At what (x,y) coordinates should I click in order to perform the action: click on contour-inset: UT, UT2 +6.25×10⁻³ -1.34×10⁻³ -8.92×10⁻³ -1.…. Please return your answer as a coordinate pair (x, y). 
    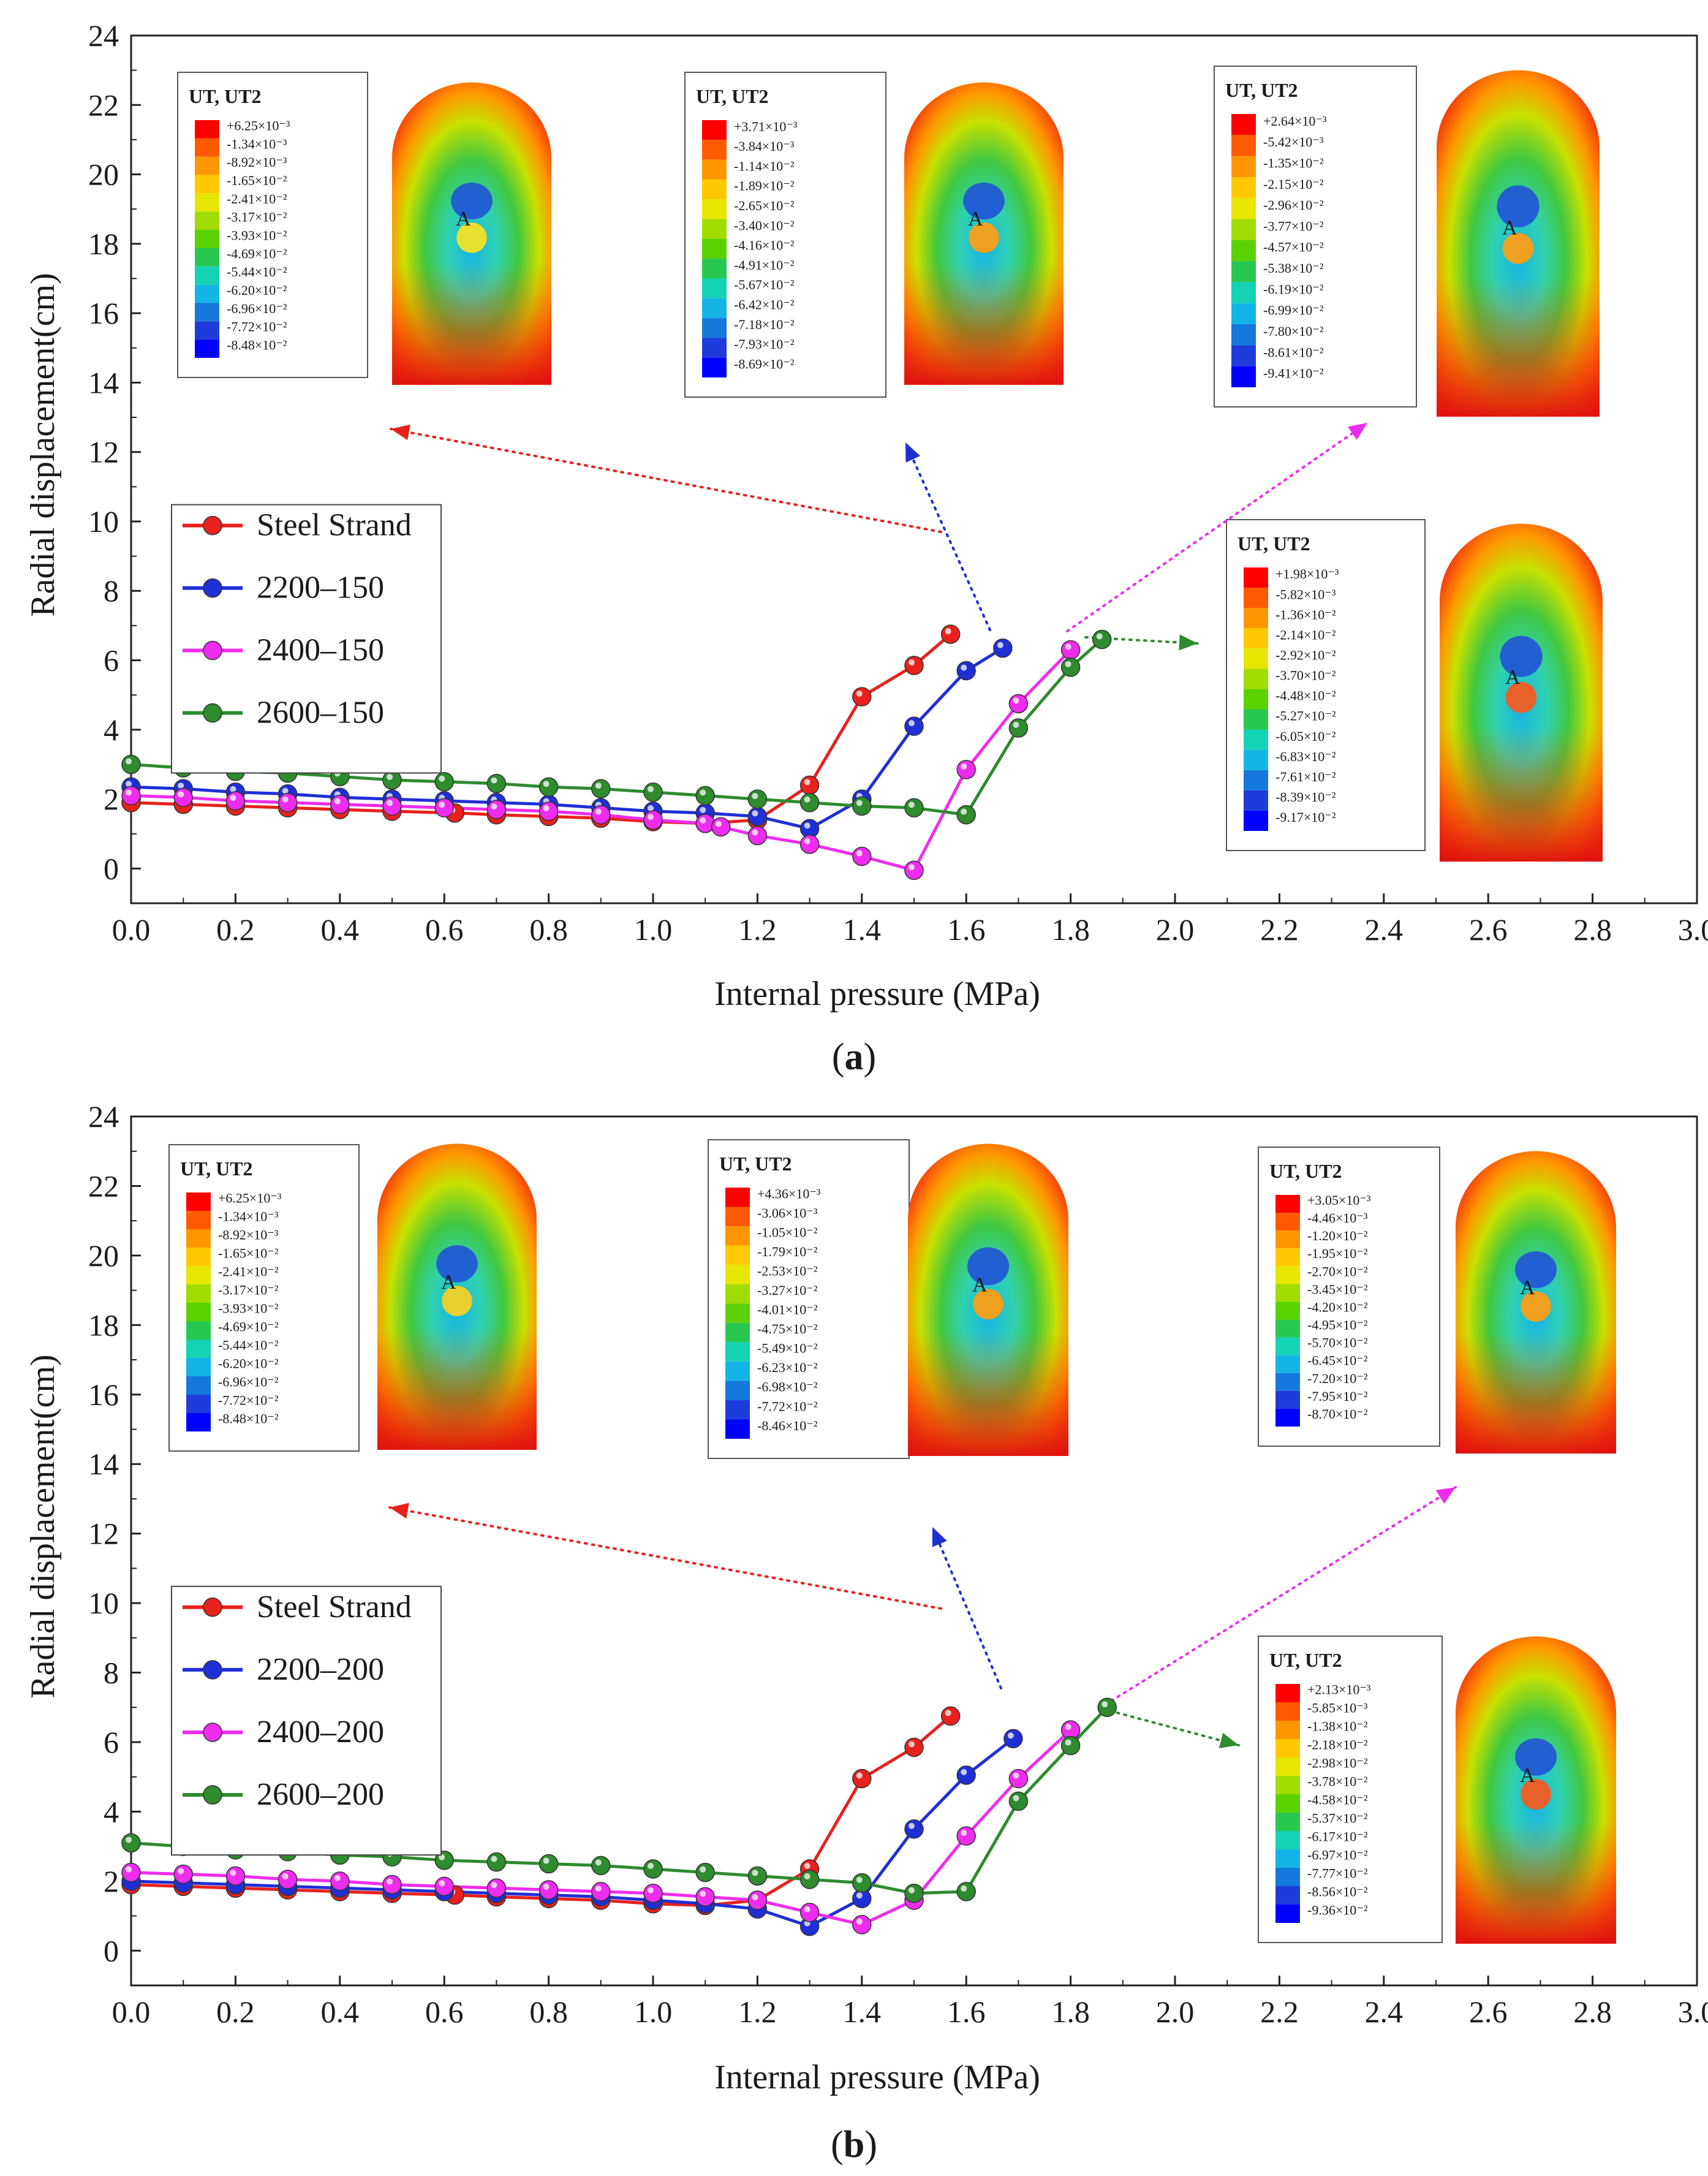
    Looking at the image, I should click on (353, 1297).